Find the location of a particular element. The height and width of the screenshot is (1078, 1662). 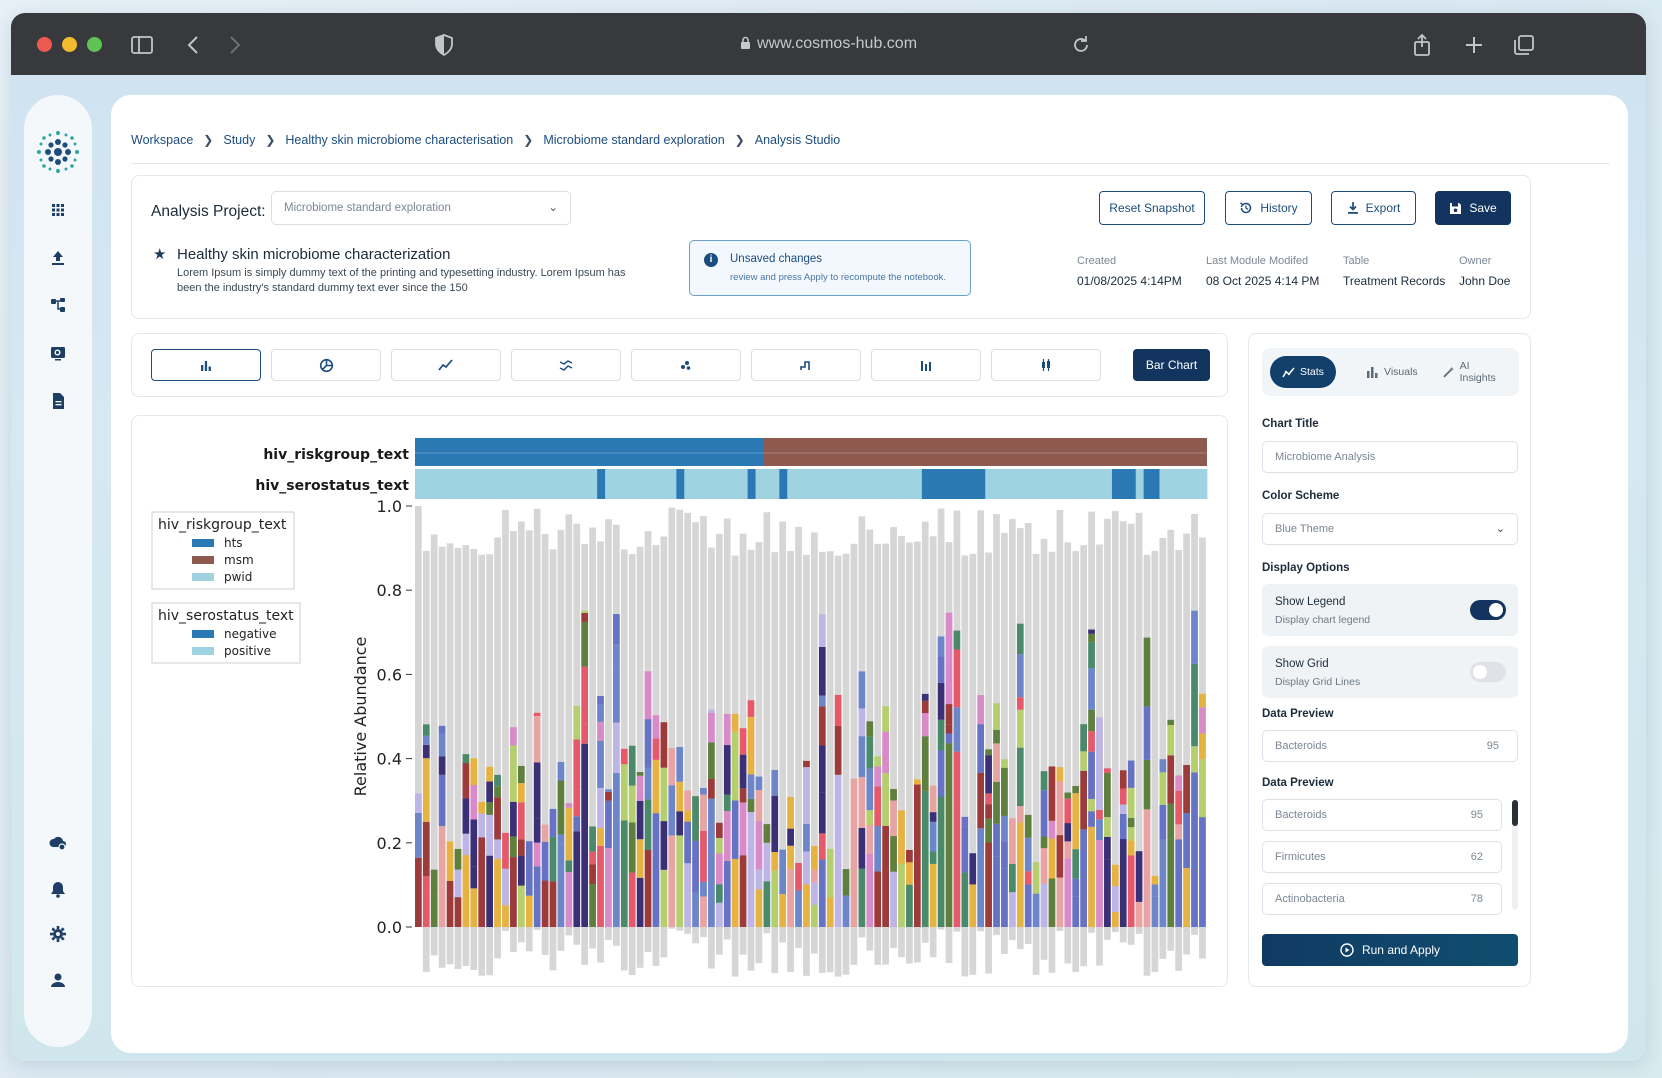

history-button: History is located at coordinates (1268, 208).